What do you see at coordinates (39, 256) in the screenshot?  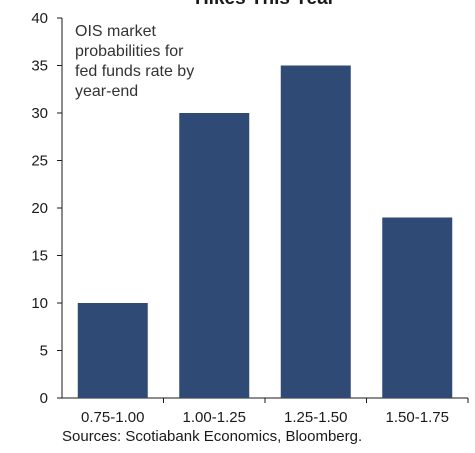 I see `y-tick-label: 15` at bounding box center [39, 256].